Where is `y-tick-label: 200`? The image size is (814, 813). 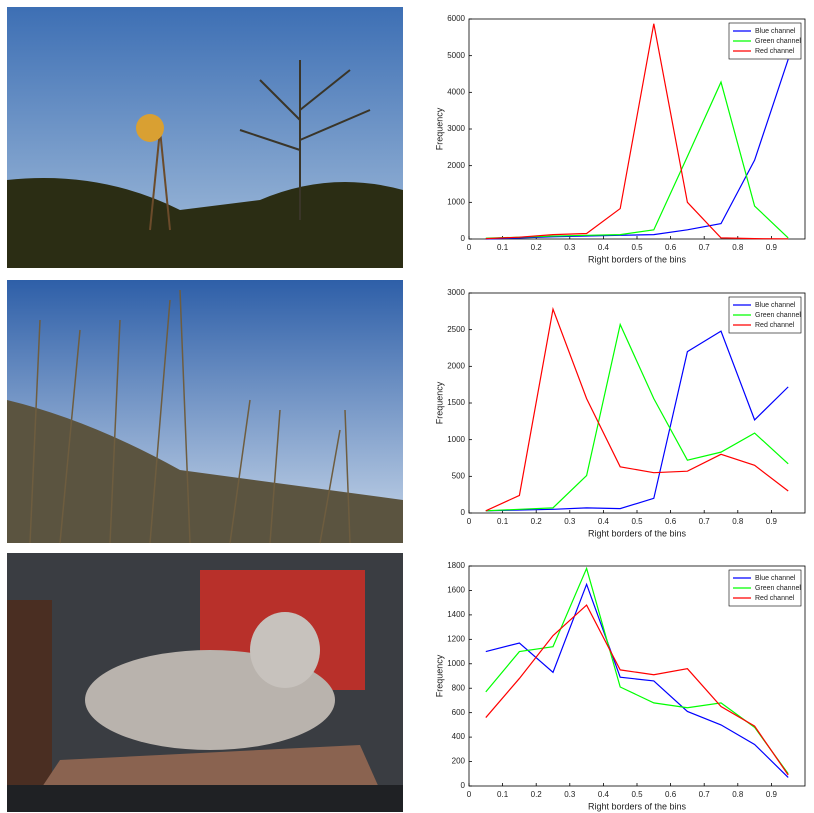
y-tick-label: 200 is located at coordinates (459, 761).